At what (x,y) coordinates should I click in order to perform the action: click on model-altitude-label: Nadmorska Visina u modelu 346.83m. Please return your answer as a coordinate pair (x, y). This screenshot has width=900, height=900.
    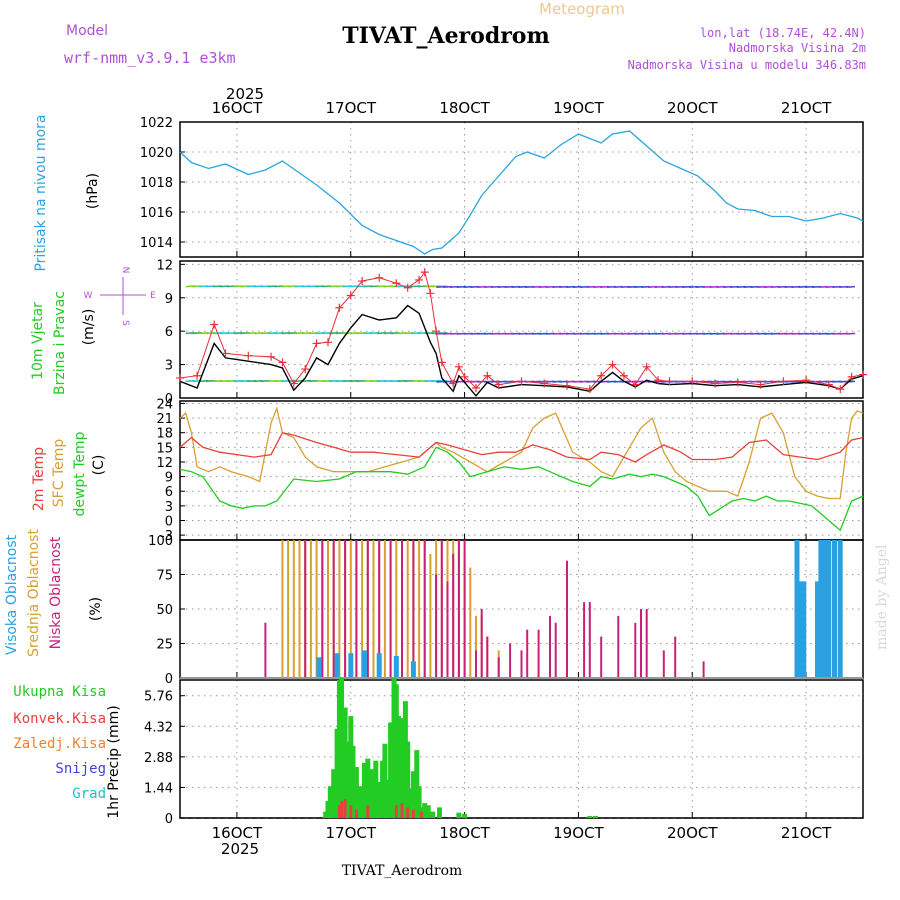
    Looking at the image, I should click on (747, 65).